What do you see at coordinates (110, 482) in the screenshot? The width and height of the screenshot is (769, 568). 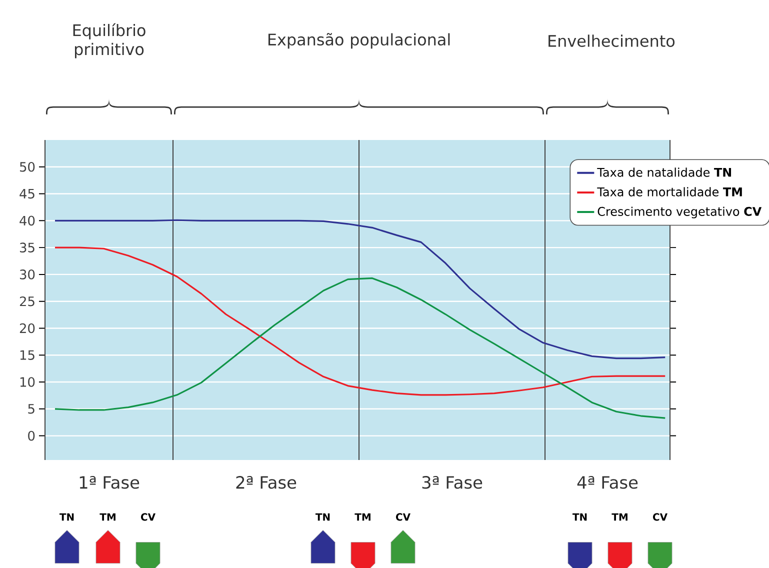 I see `text: 1ª Fase` at bounding box center [110, 482].